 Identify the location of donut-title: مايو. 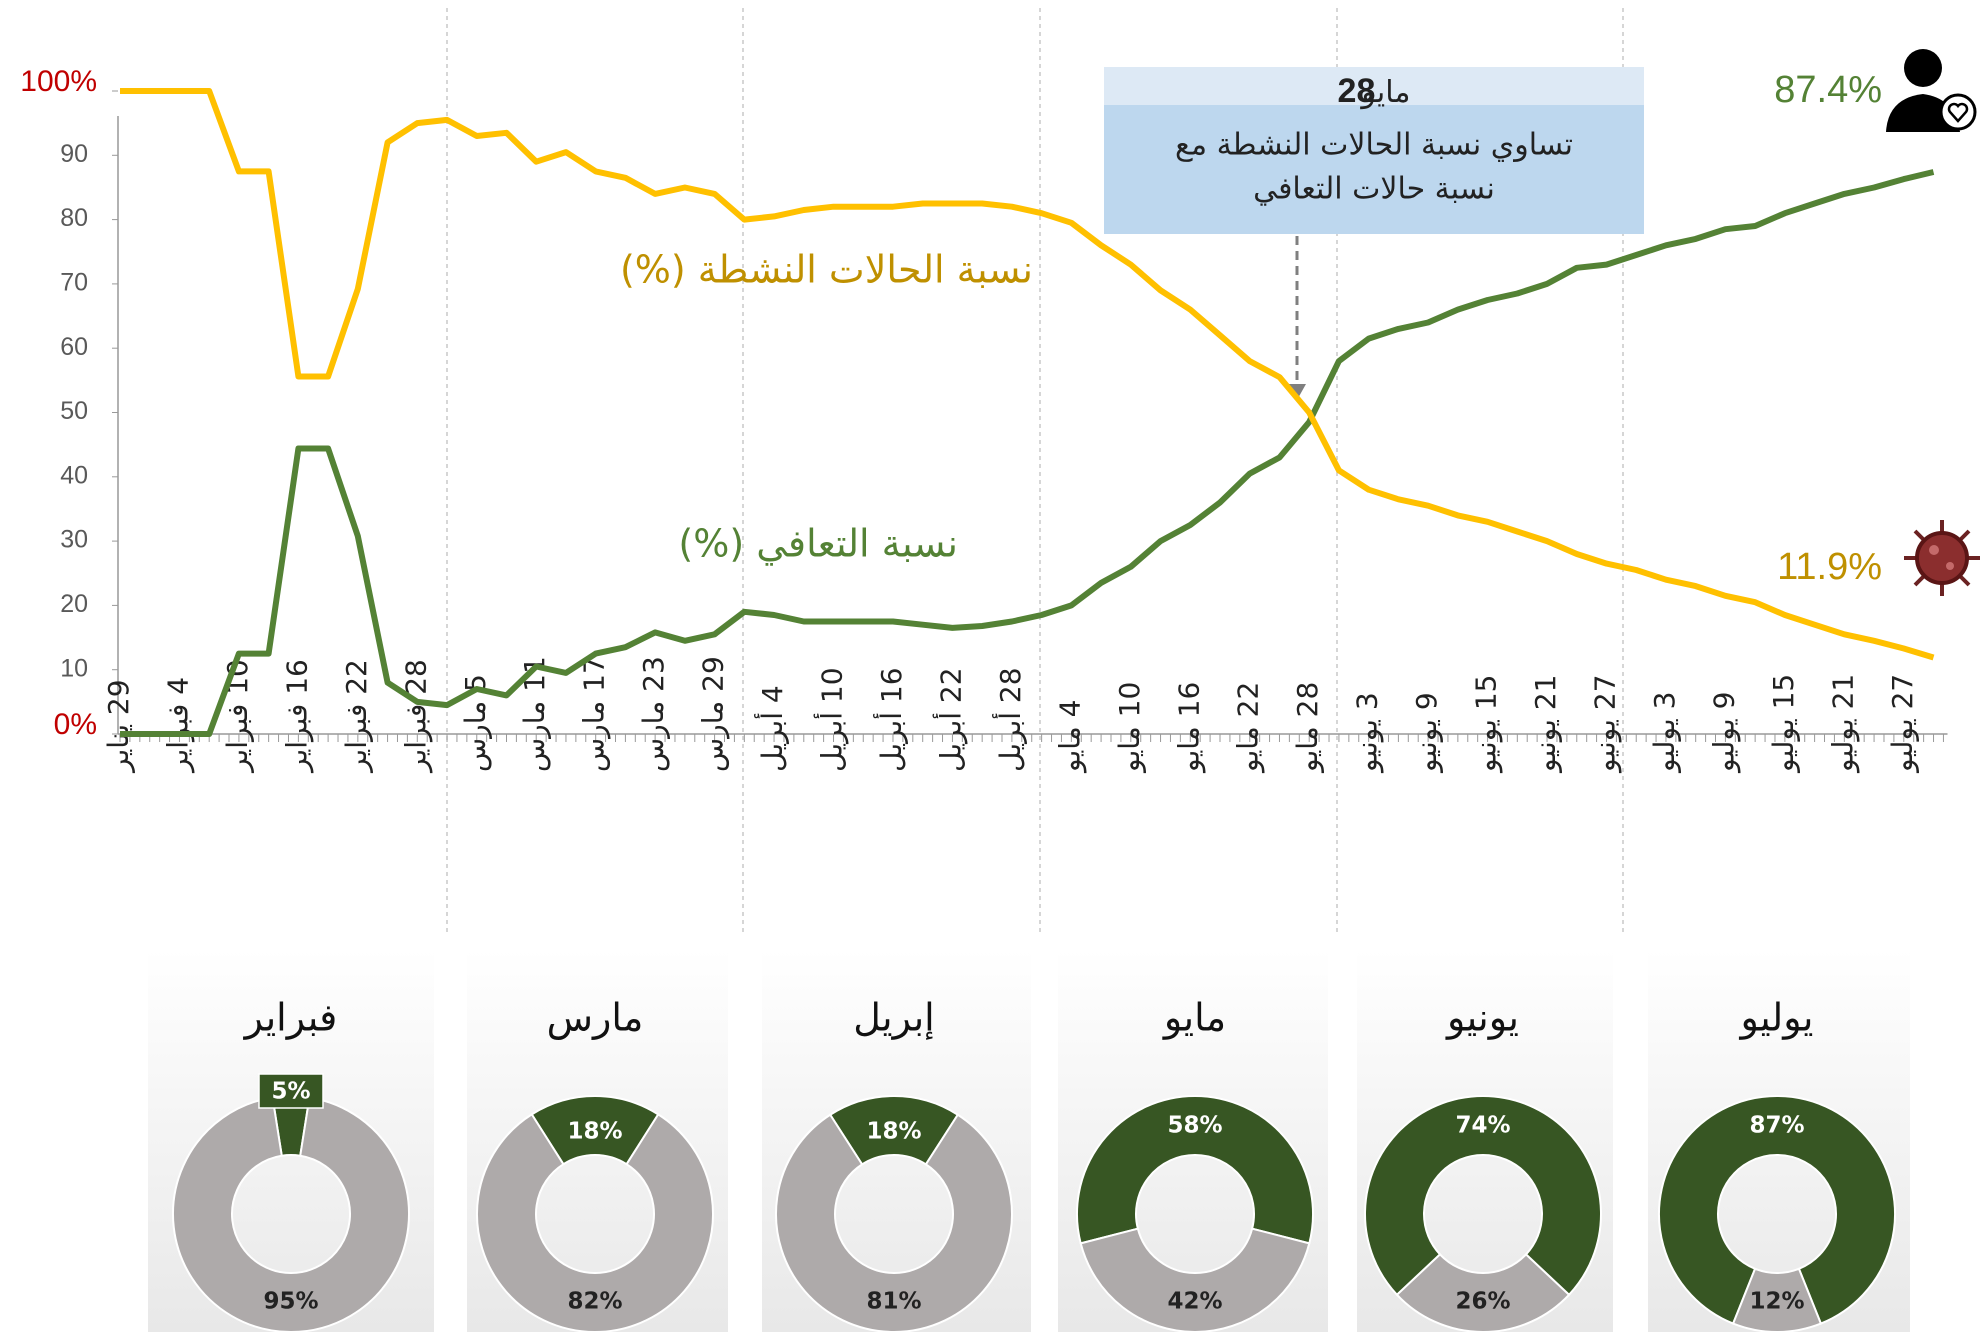
(1194, 1018).